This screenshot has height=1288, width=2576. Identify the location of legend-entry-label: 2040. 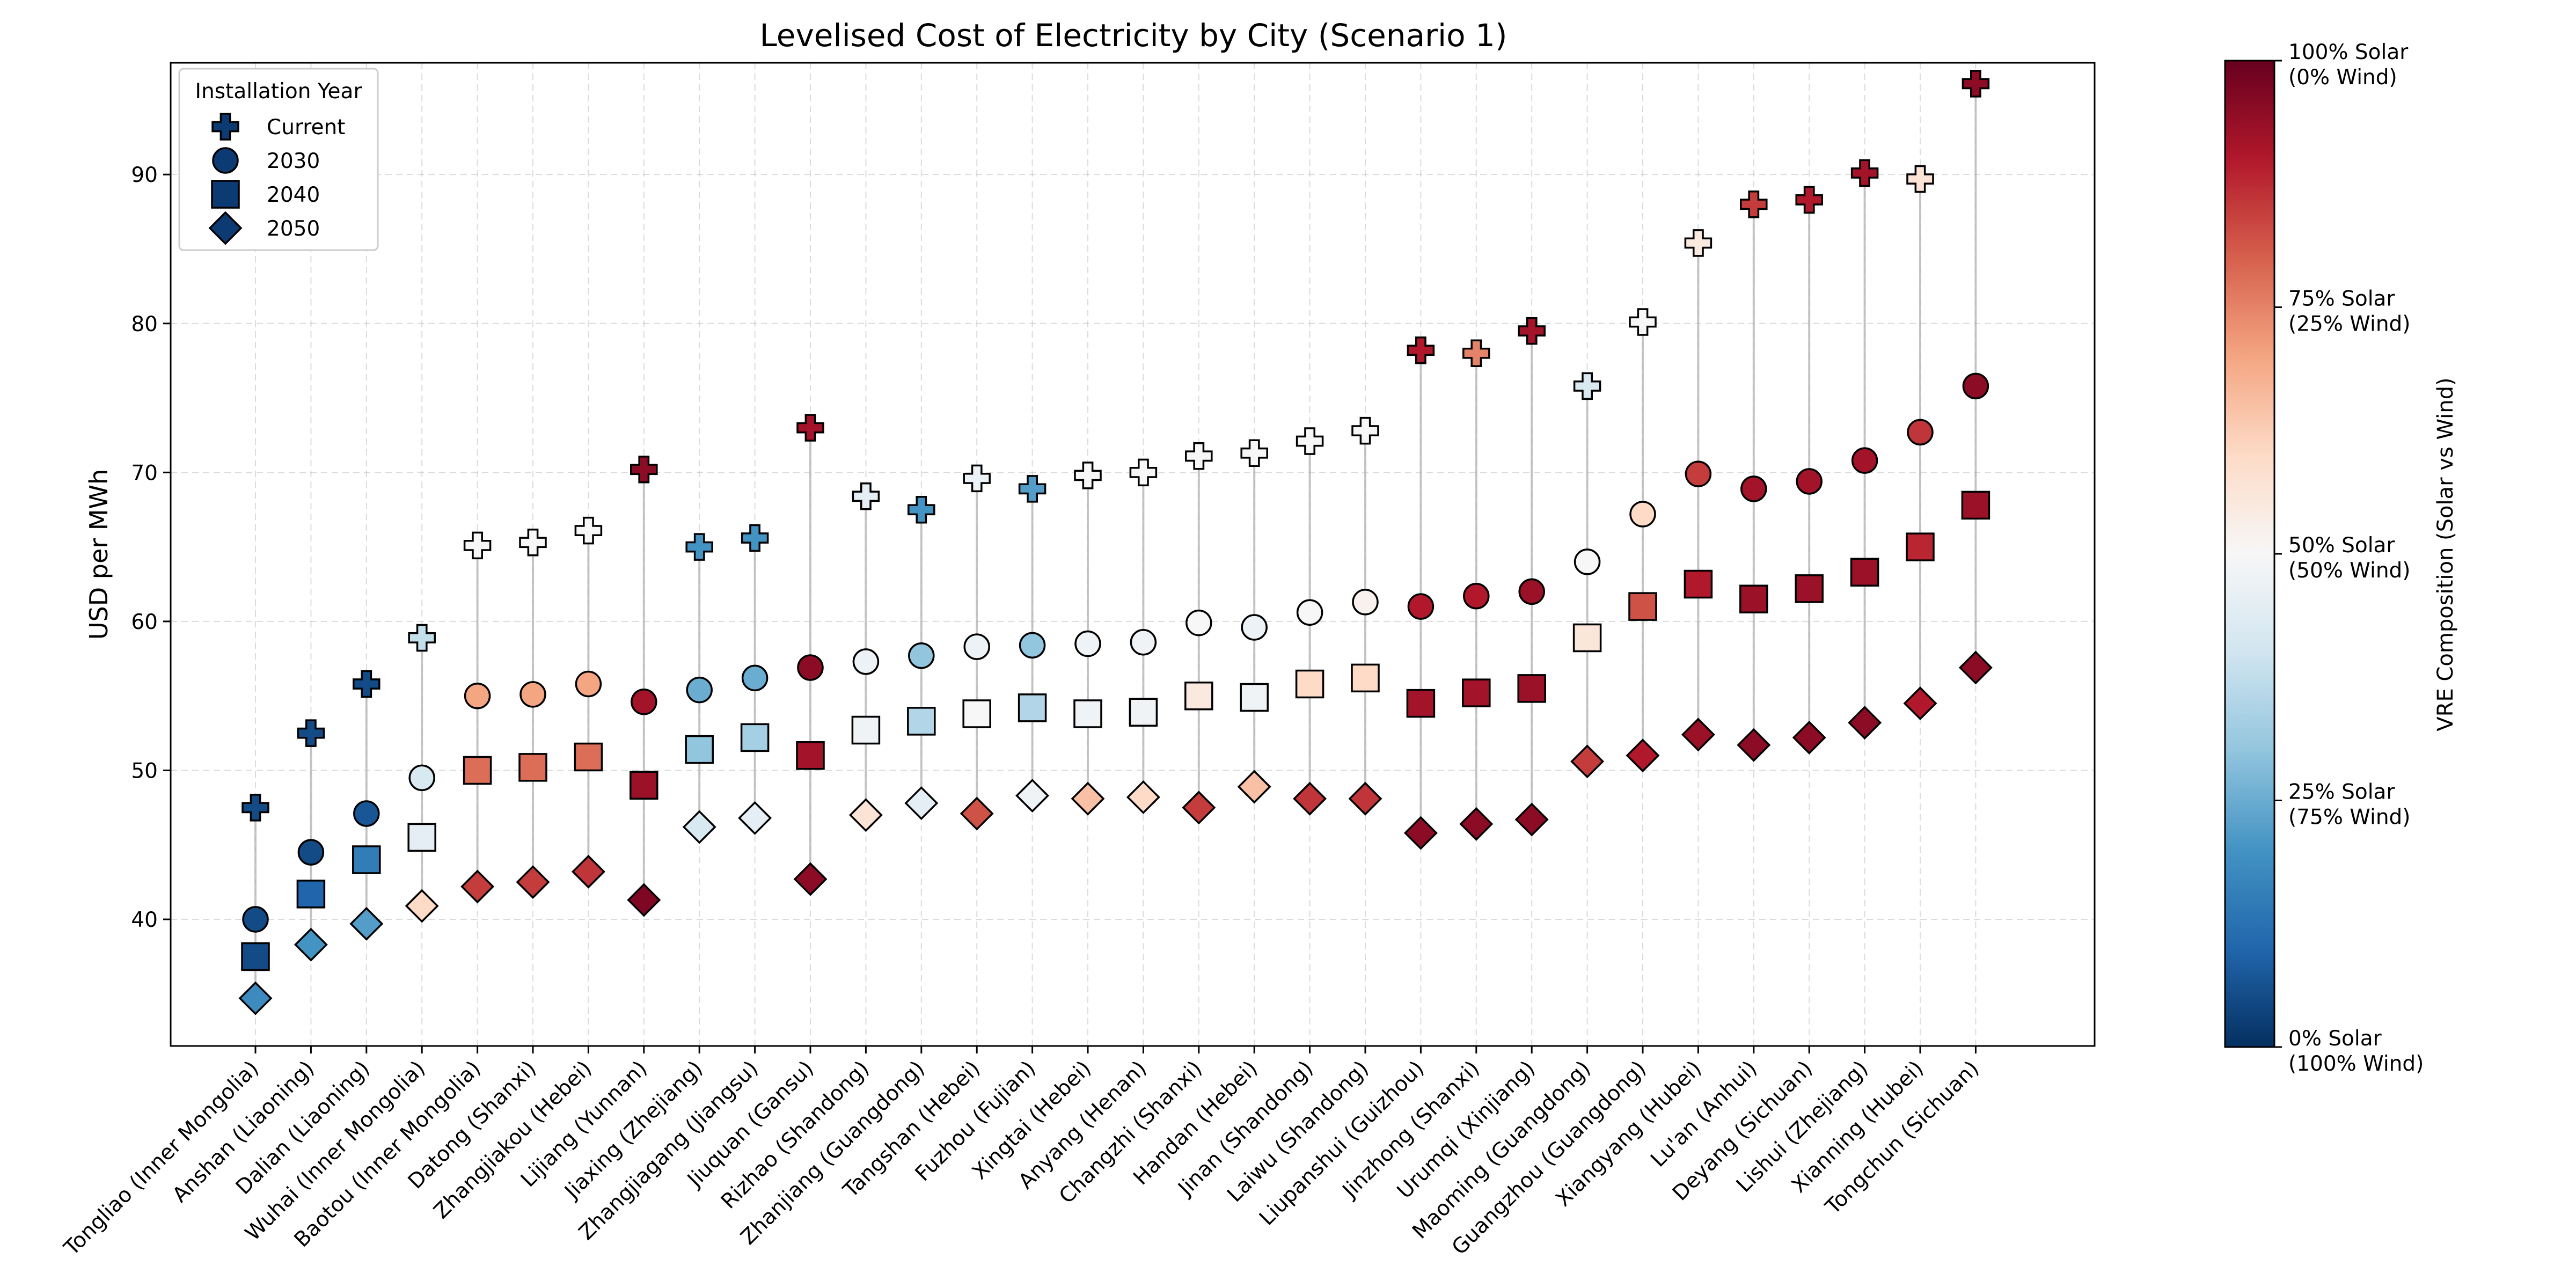
(293, 195).